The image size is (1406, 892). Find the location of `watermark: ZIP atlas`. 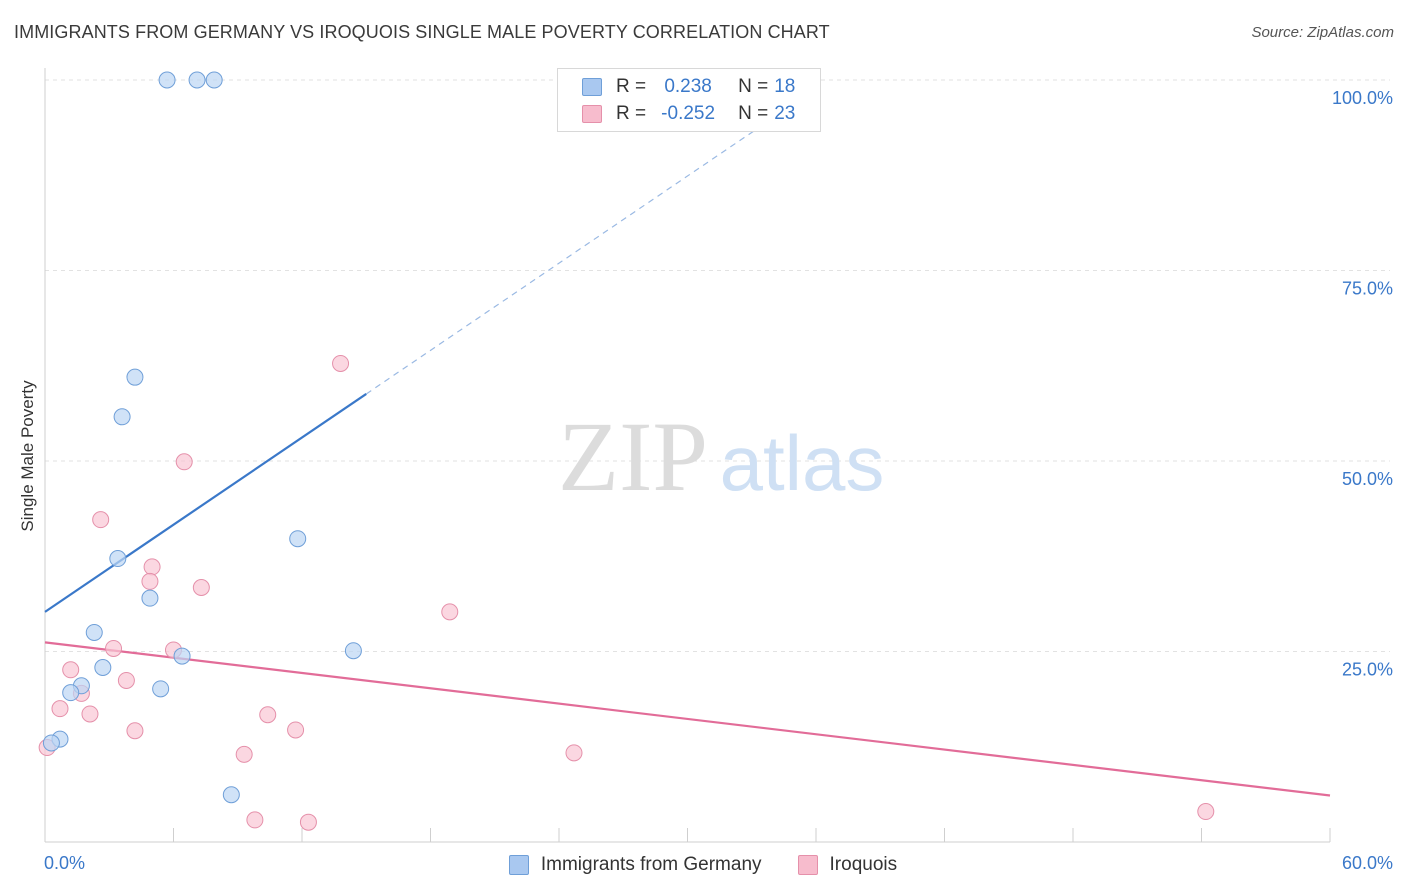

watermark: ZIP atlas is located at coordinates (721, 456).